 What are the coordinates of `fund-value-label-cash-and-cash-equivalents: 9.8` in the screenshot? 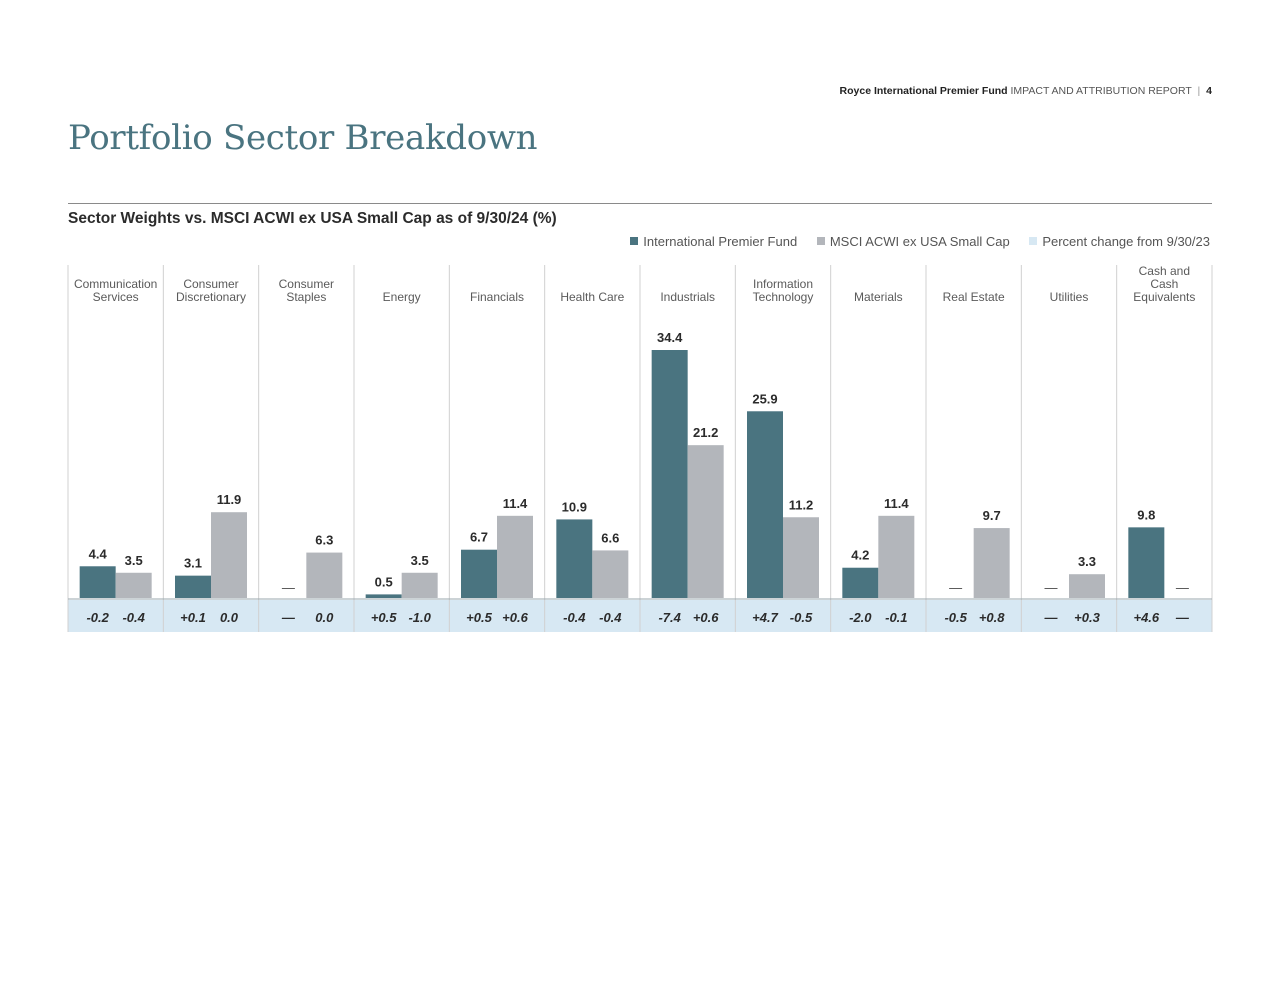 It's located at (1146, 514).